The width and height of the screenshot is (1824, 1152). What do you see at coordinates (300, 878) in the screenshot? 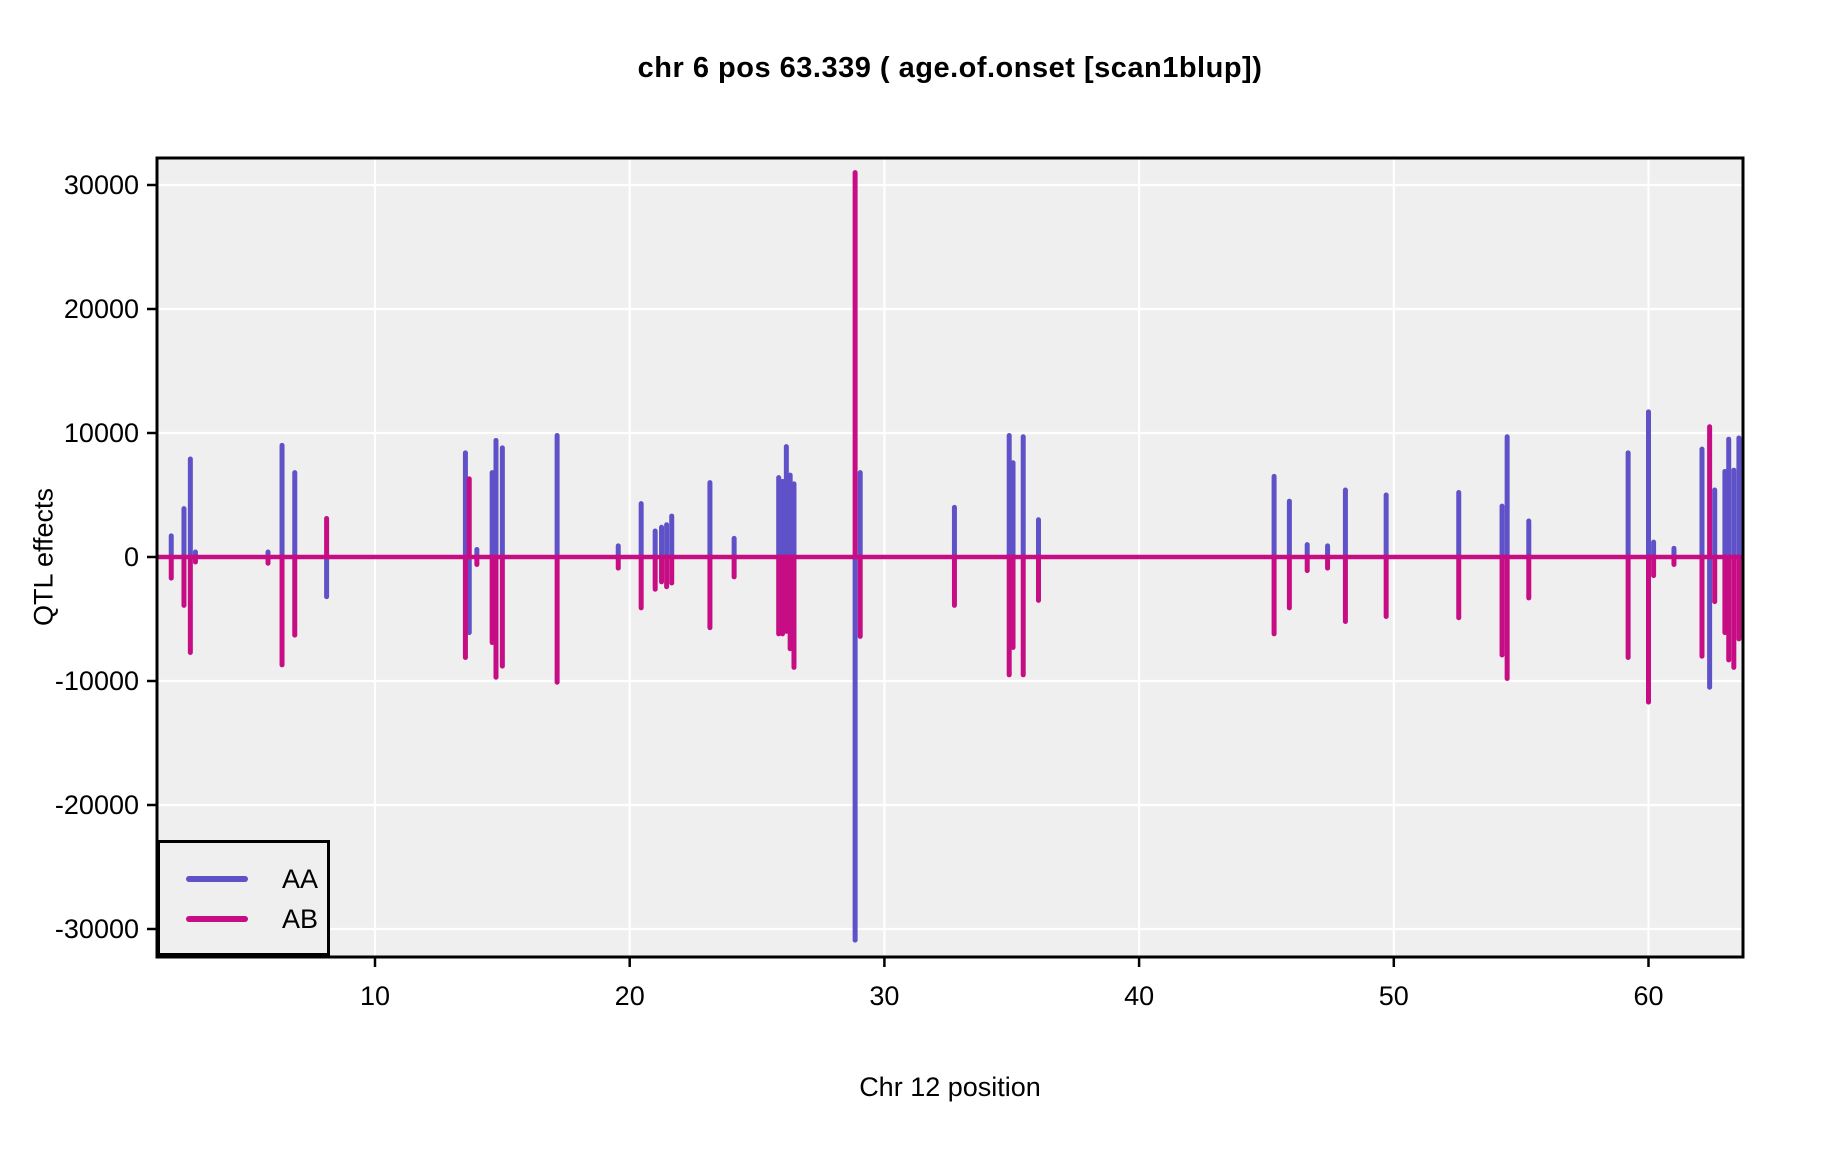
I see `legend-label-aa: AA` at bounding box center [300, 878].